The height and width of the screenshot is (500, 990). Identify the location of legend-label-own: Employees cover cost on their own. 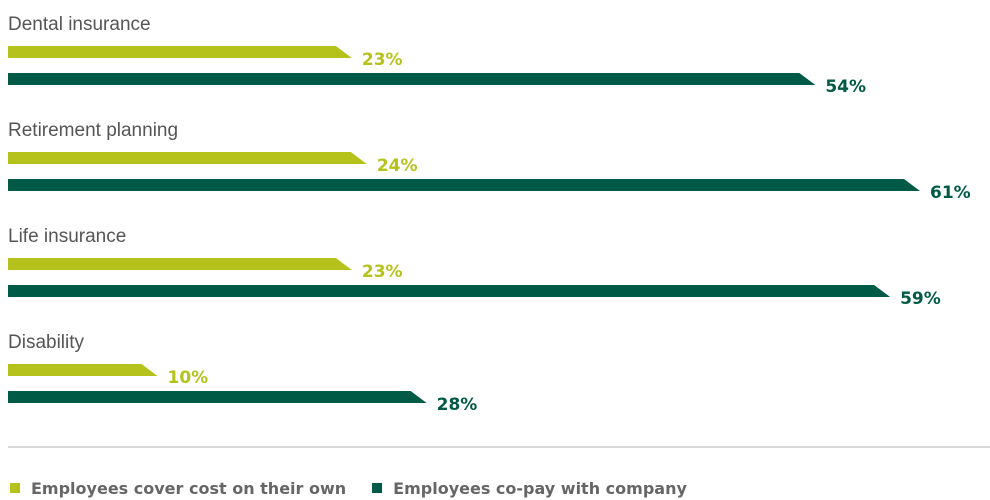
(189, 488).